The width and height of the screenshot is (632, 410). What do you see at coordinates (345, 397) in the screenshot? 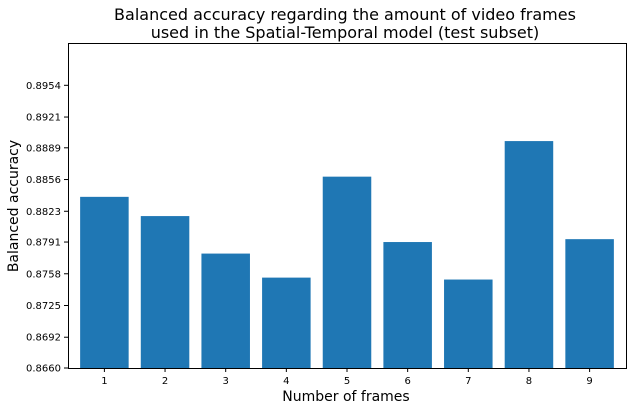
I see `x-axis-label: Number of frames` at bounding box center [345, 397].